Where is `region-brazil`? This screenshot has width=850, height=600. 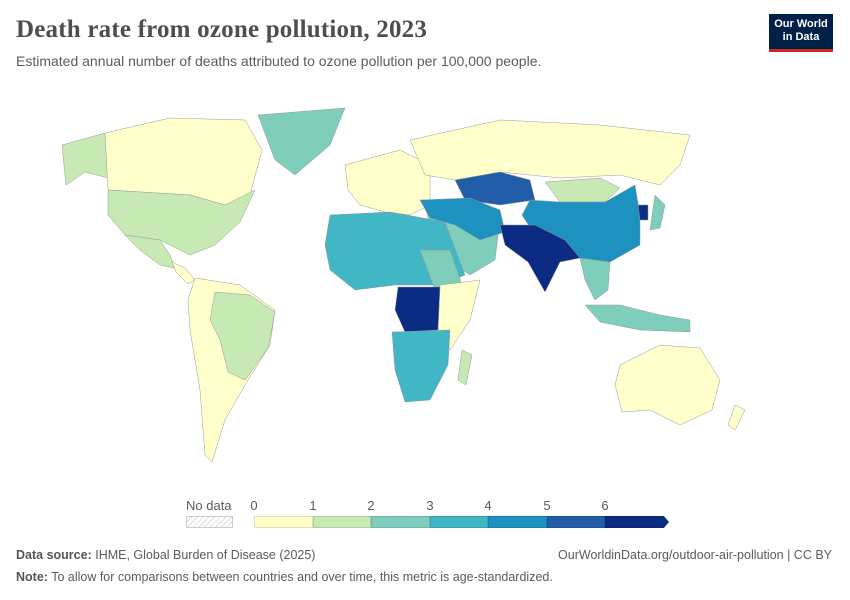 region-brazil is located at coordinates (242, 336).